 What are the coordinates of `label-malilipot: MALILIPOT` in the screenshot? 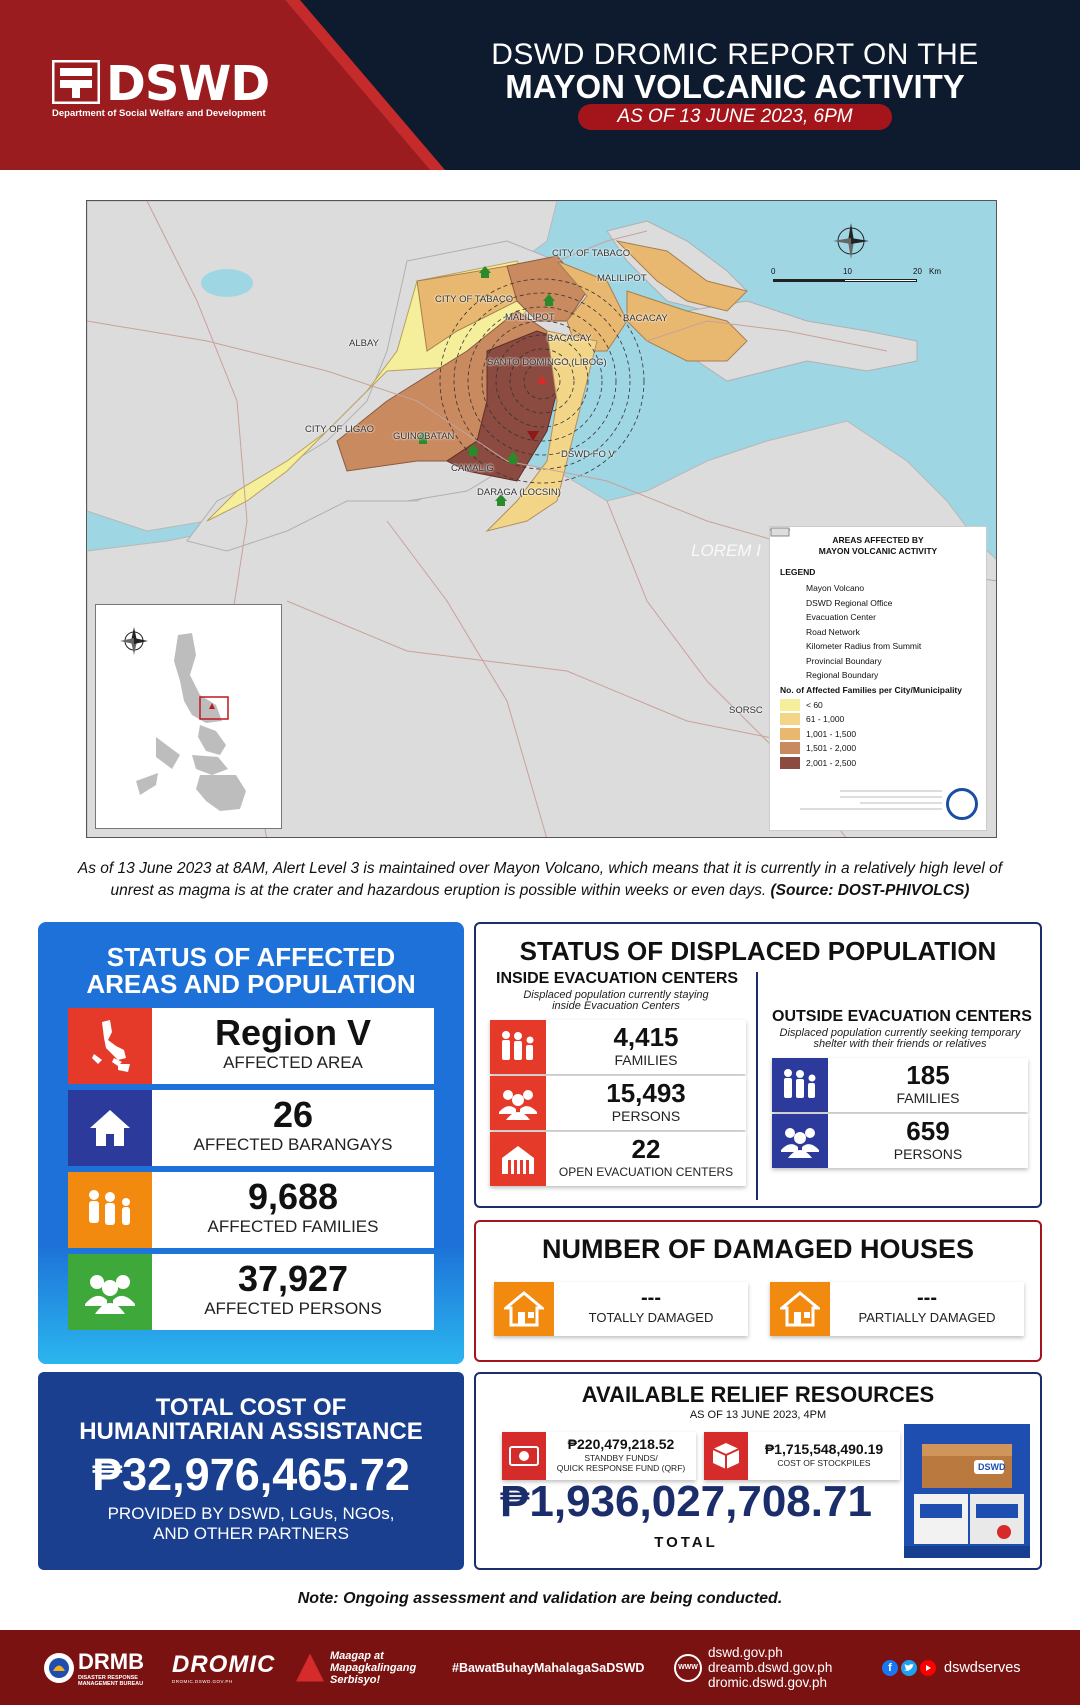 It's located at (530, 317).